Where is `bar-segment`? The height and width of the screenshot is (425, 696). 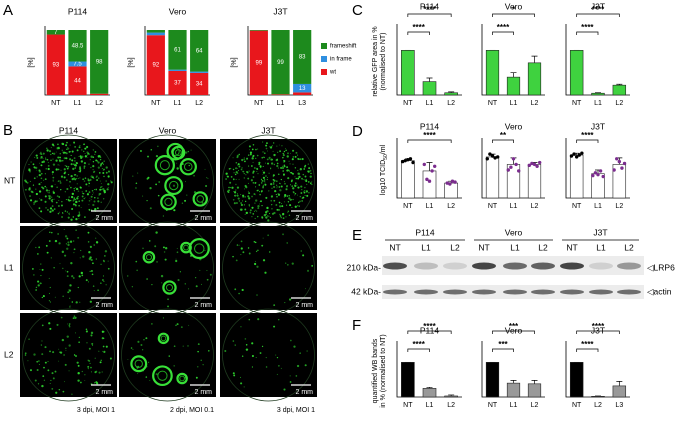
bar-segment is located at coordinates (177, 70).